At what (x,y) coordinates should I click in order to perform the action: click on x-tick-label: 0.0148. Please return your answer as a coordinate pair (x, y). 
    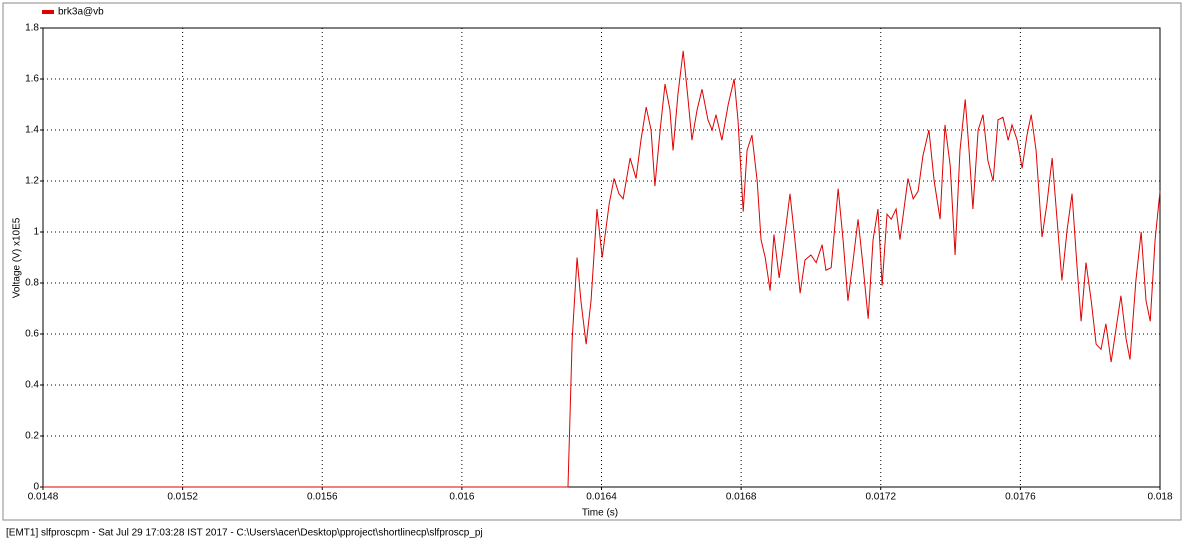
    Looking at the image, I should click on (43, 497).